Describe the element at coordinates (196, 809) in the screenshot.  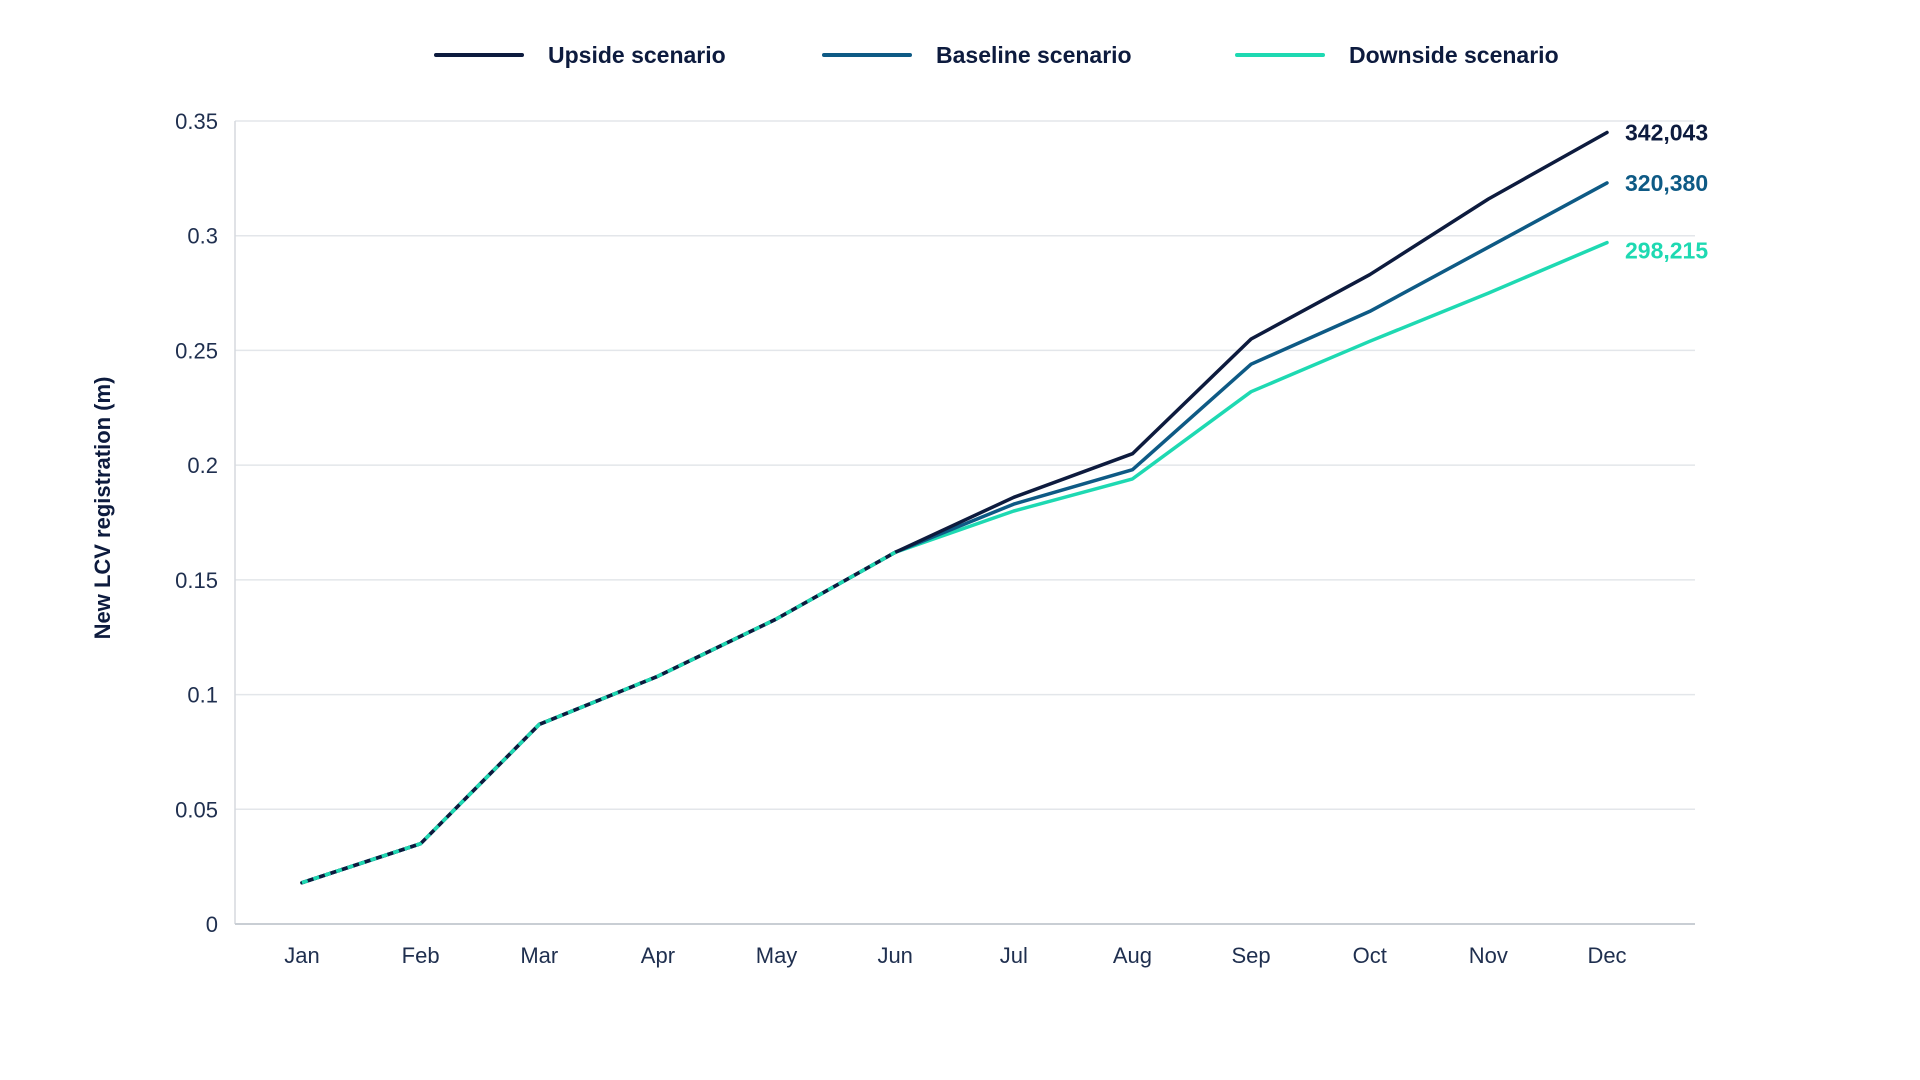
I see `y-tick-label: 0.05` at that location.